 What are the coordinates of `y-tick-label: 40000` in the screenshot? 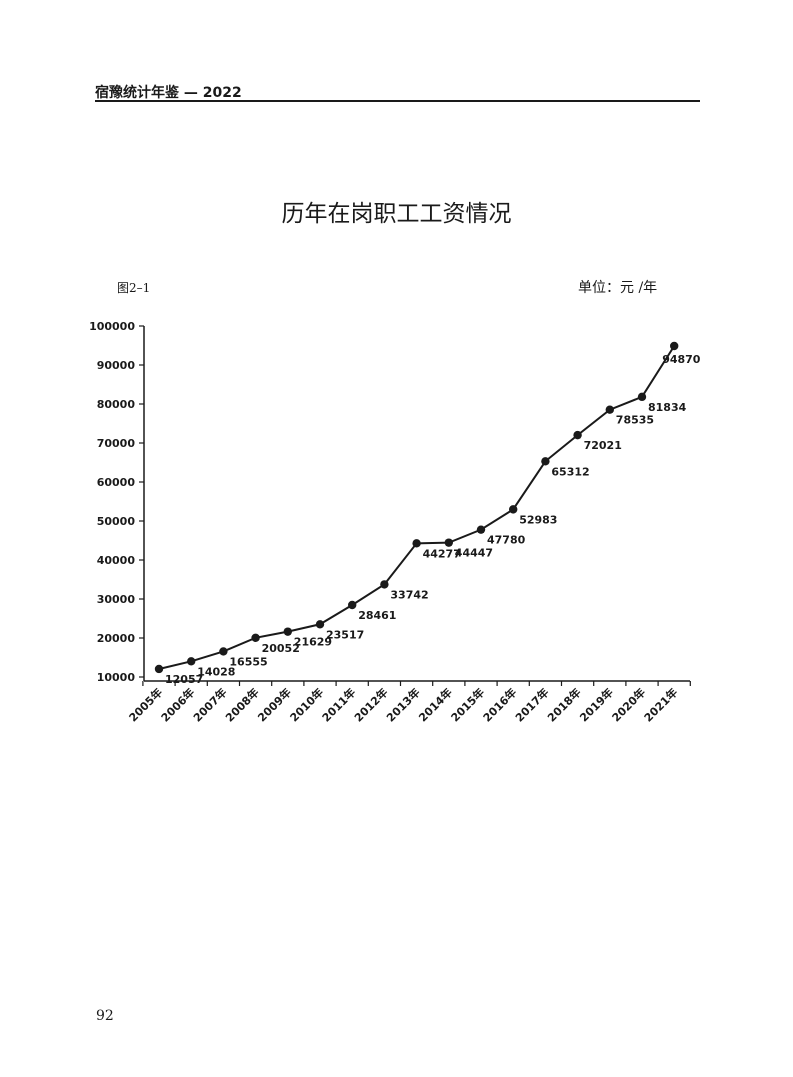 It's located at (116, 560).